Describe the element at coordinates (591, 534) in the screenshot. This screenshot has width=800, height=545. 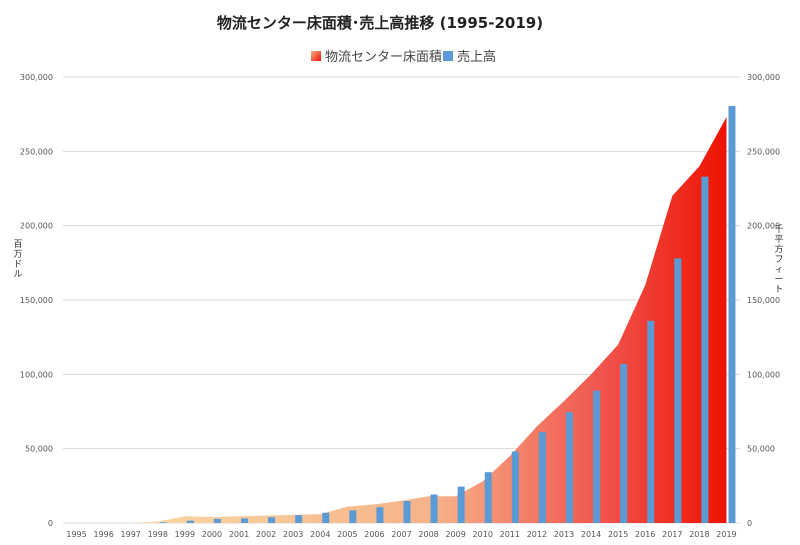
I see `x-tick-label: 2014` at that location.